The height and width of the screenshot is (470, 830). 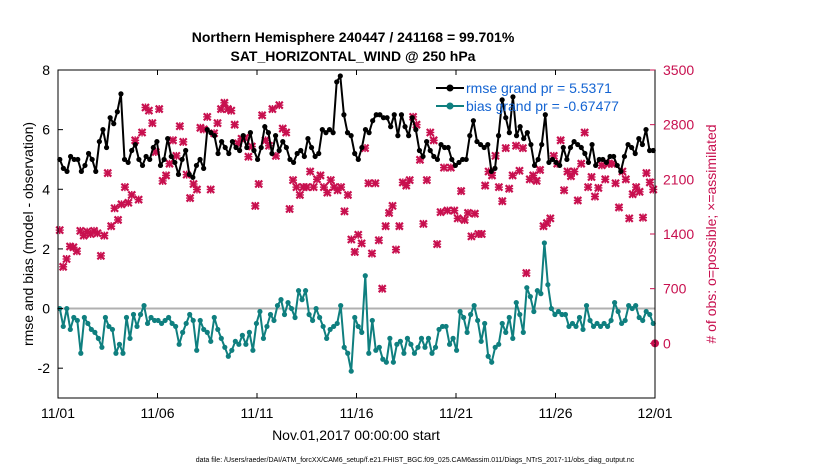 I want to click on x-tick-label: 11/06, so click(x=158, y=413).